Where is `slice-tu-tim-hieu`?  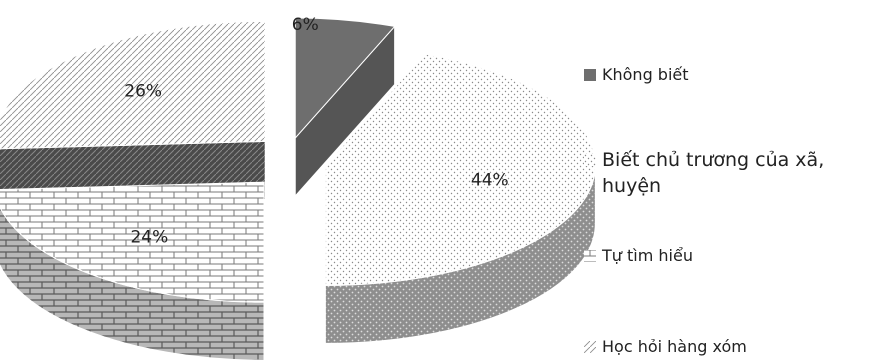
slice-tu-tim-hieu is located at coordinates (132, 271).